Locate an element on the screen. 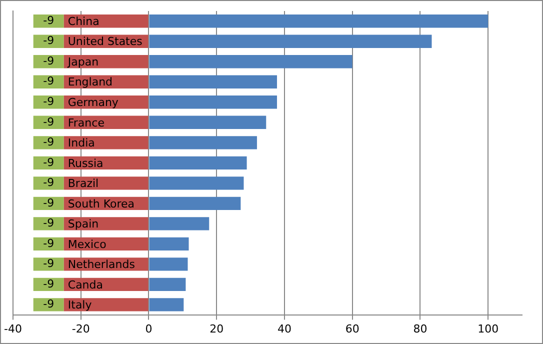 Image resolution: width=543 pixels, height=344 pixels. x-tick-label: 40 is located at coordinates (284, 329).